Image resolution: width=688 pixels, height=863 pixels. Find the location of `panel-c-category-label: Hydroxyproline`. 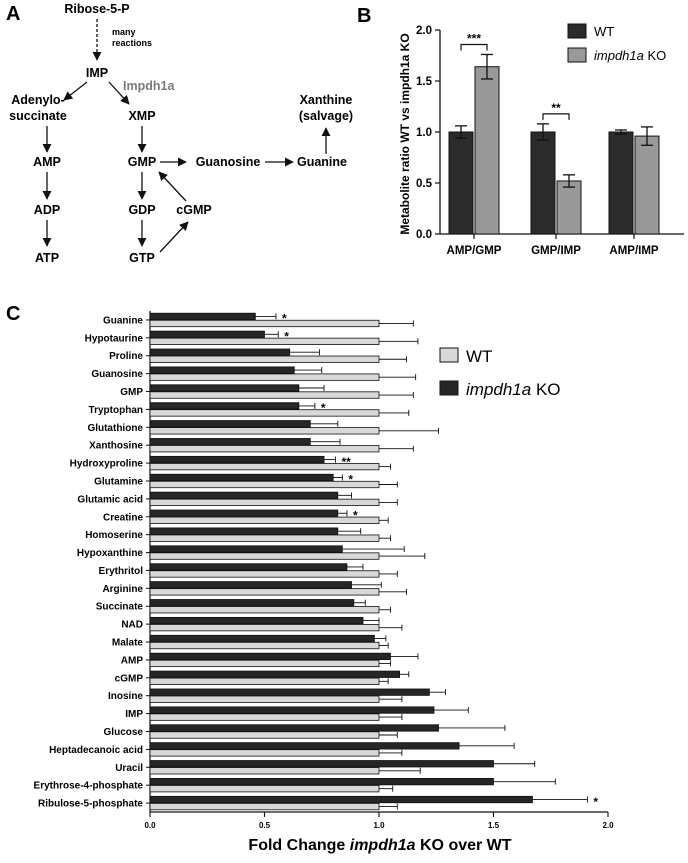

panel-c-category-label: Hydroxyproline is located at coordinates (107, 464).